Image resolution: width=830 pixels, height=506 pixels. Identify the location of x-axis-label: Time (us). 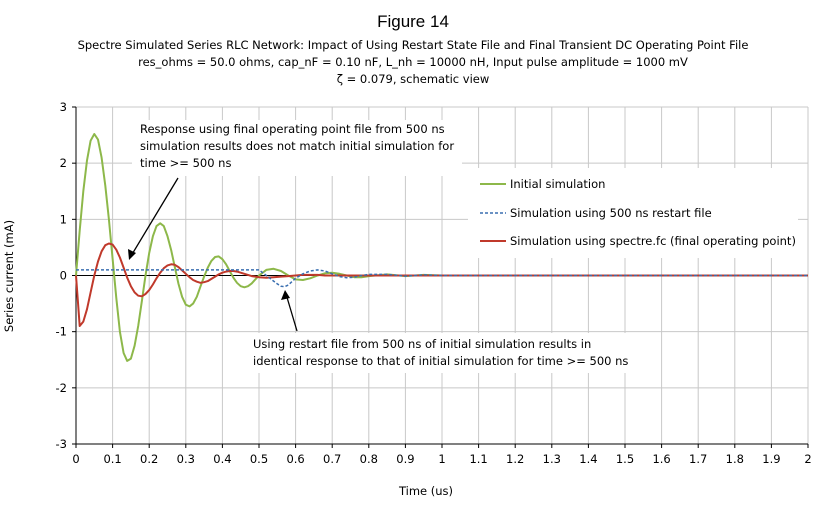
(425, 491).